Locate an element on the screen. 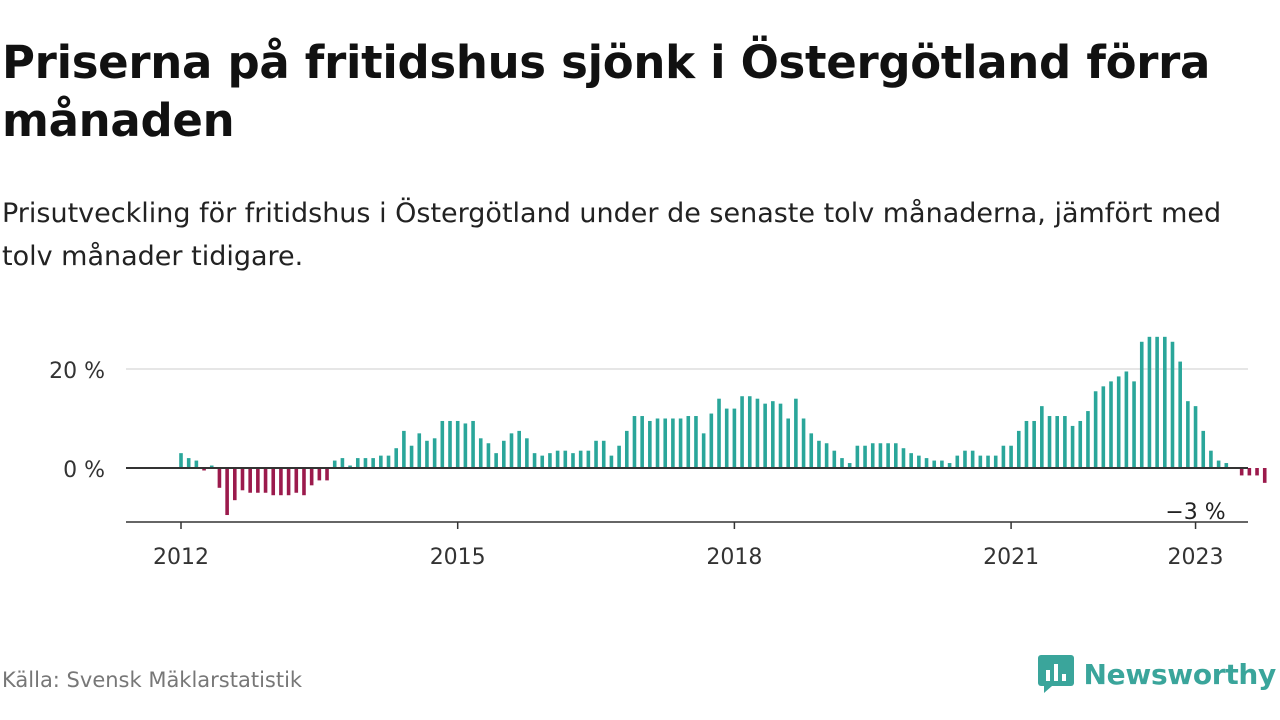 The width and height of the screenshot is (1280, 720). y-tick-label: 20 % is located at coordinates (77, 371).